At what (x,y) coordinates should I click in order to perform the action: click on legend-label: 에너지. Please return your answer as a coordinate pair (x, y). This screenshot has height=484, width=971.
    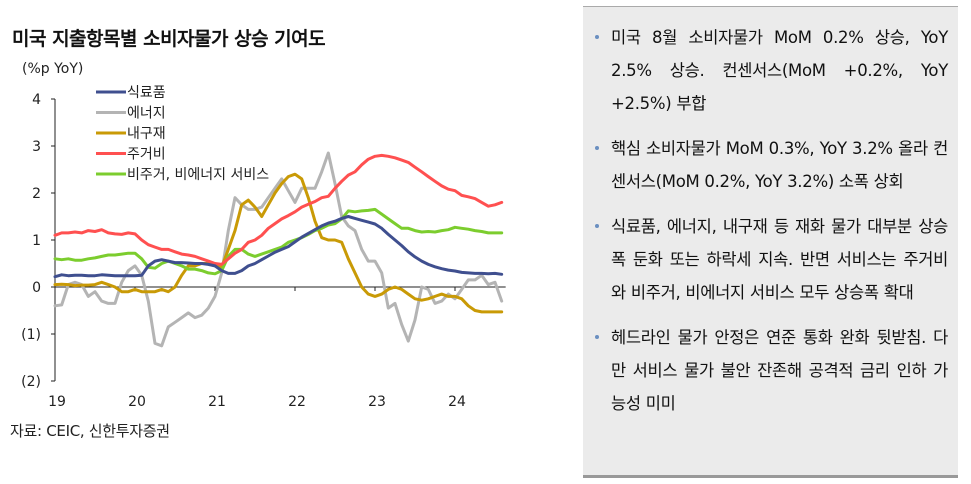
    Looking at the image, I should click on (146, 114).